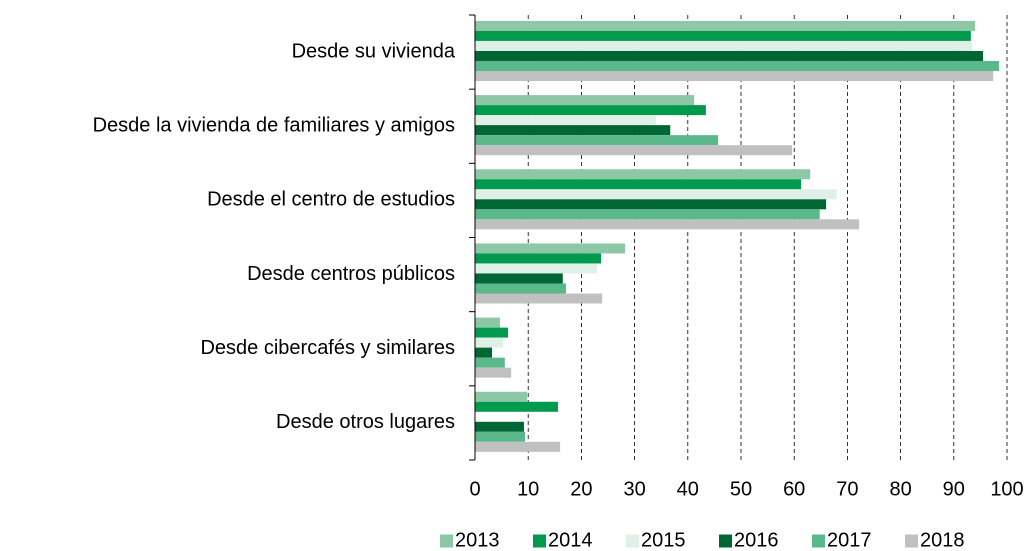 This screenshot has width=1027, height=551. I want to click on x-tick-label: 80, so click(900, 489).